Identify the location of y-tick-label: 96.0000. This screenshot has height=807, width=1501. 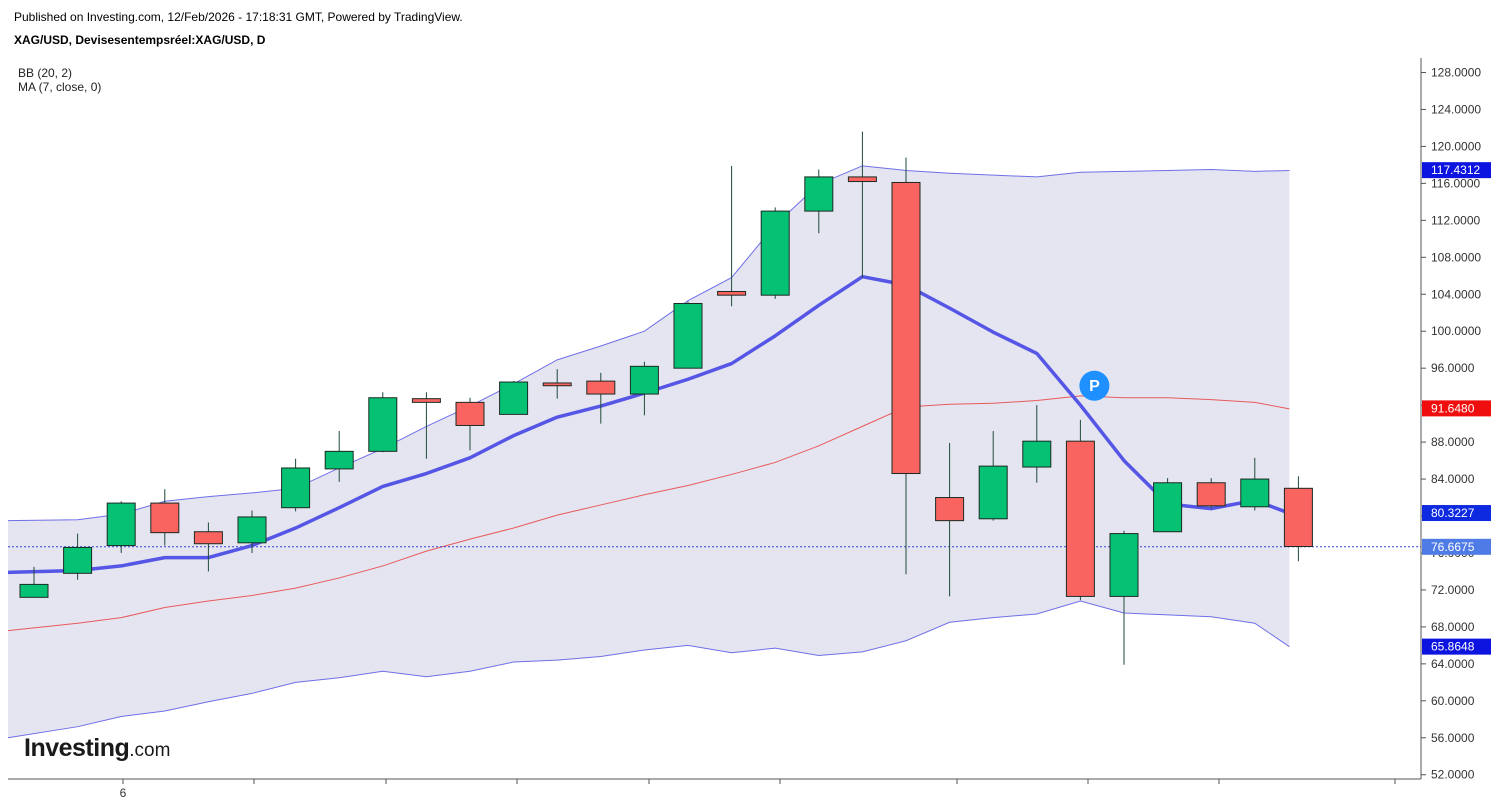
(1453, 368).